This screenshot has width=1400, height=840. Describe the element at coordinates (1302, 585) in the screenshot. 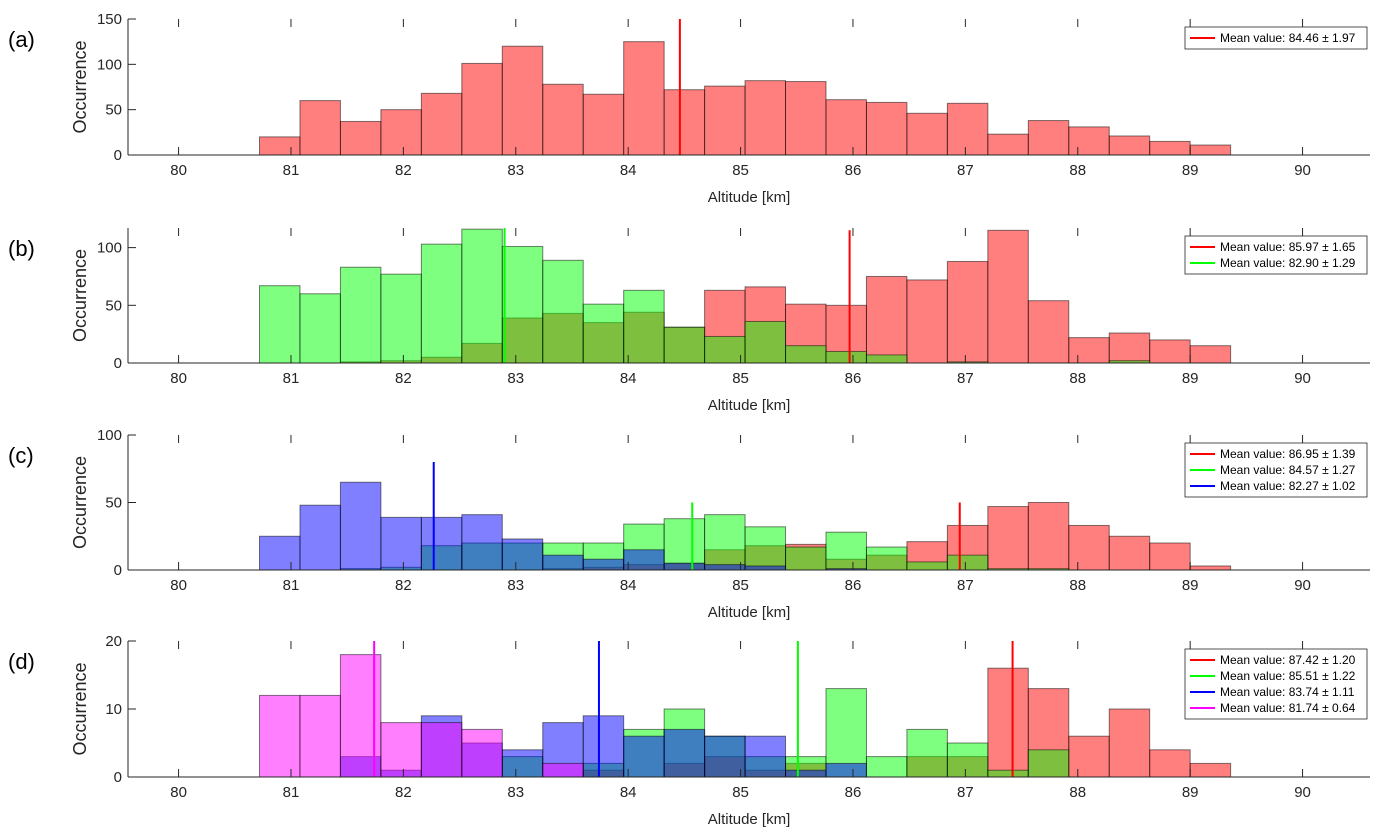

I see `x-tick-label: 90` at that location.